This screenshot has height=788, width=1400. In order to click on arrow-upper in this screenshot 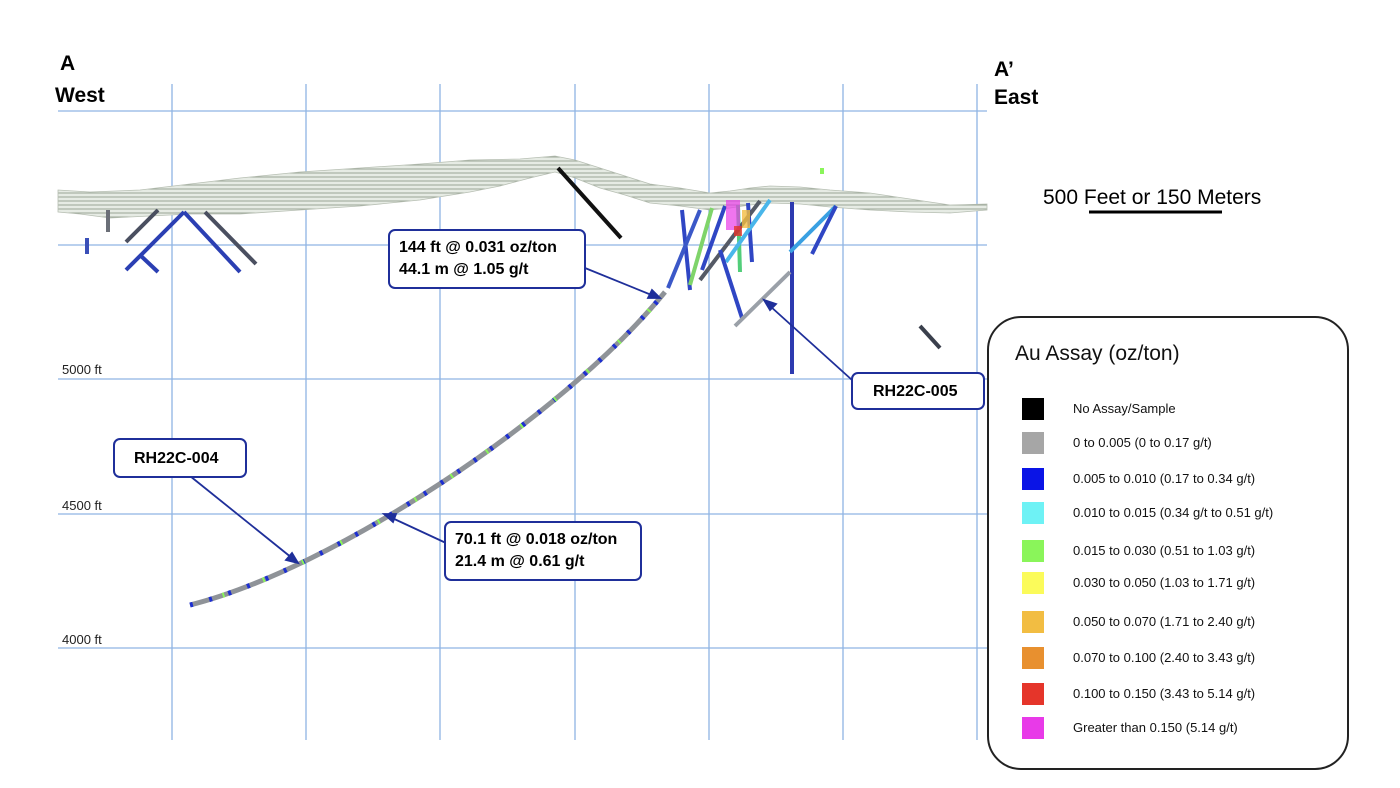, I will do `click(619, 282)`.